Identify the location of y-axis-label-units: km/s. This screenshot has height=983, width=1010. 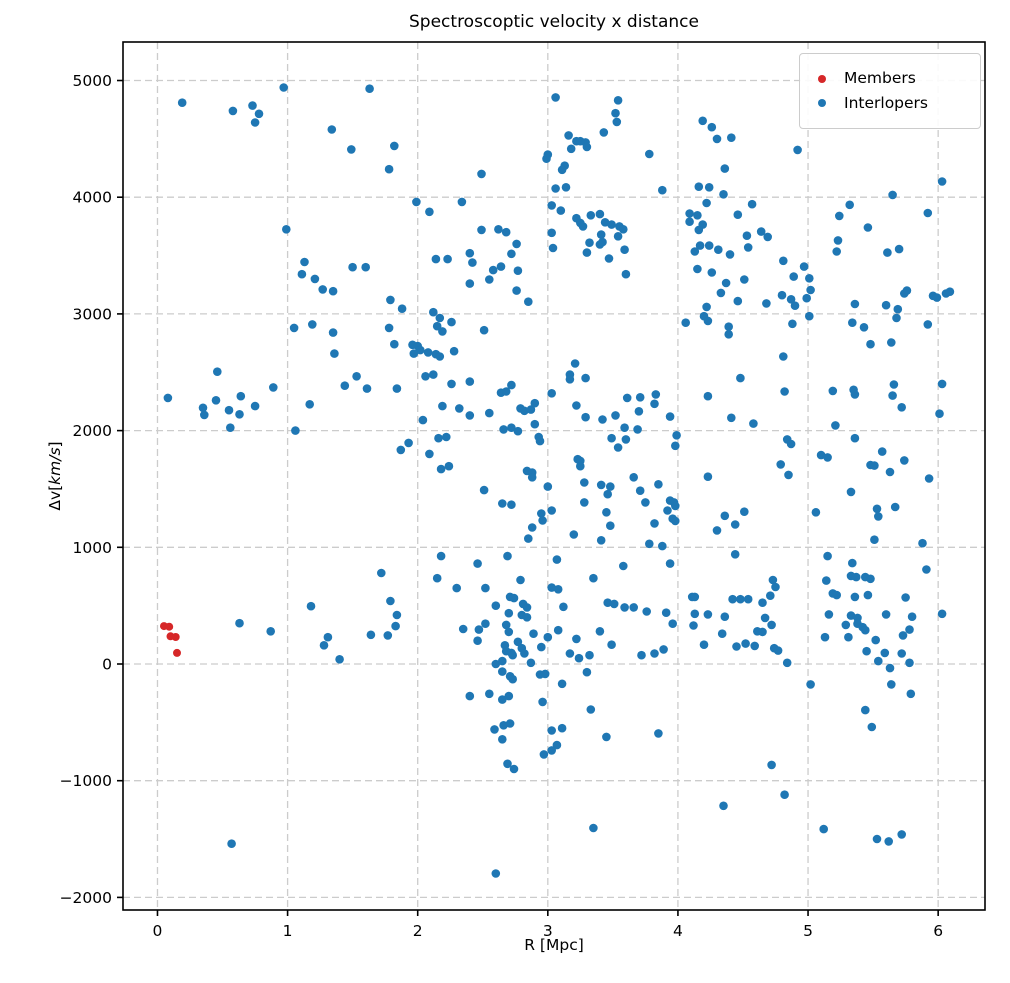
(55, 465).